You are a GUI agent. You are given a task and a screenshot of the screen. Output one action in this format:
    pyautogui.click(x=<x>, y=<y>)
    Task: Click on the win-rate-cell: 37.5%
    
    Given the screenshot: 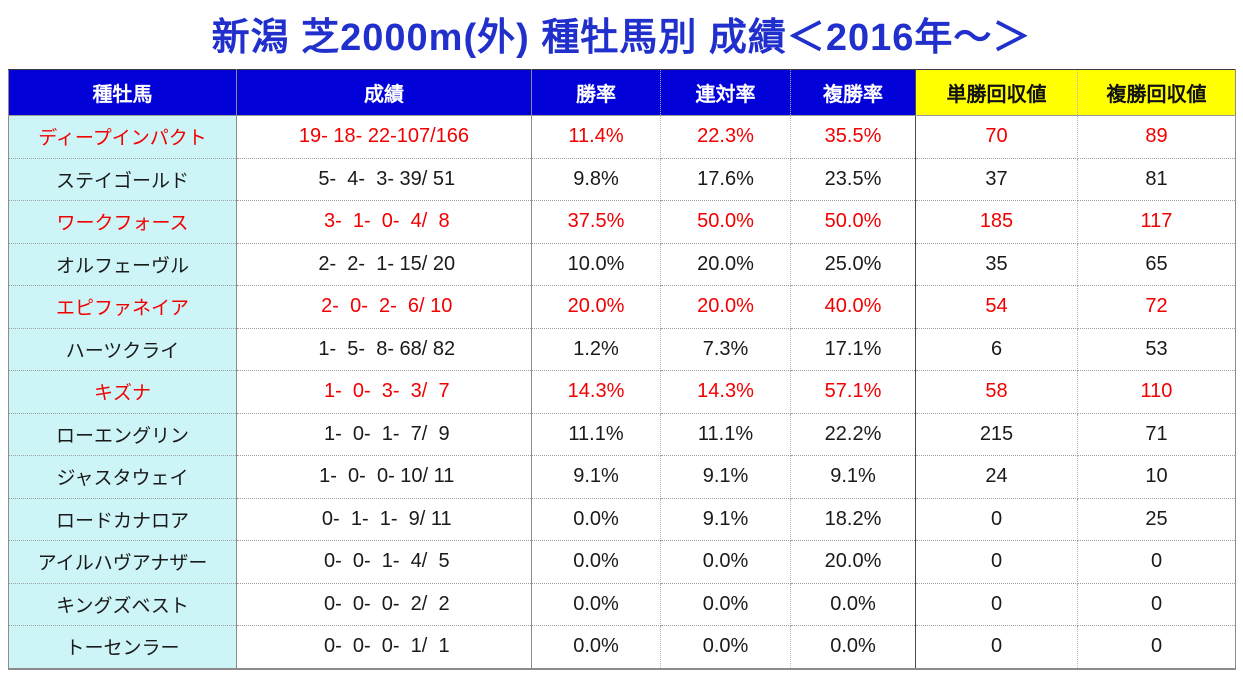 What is the action you would take?
    pyautogui.click(x=596, y=222)
    